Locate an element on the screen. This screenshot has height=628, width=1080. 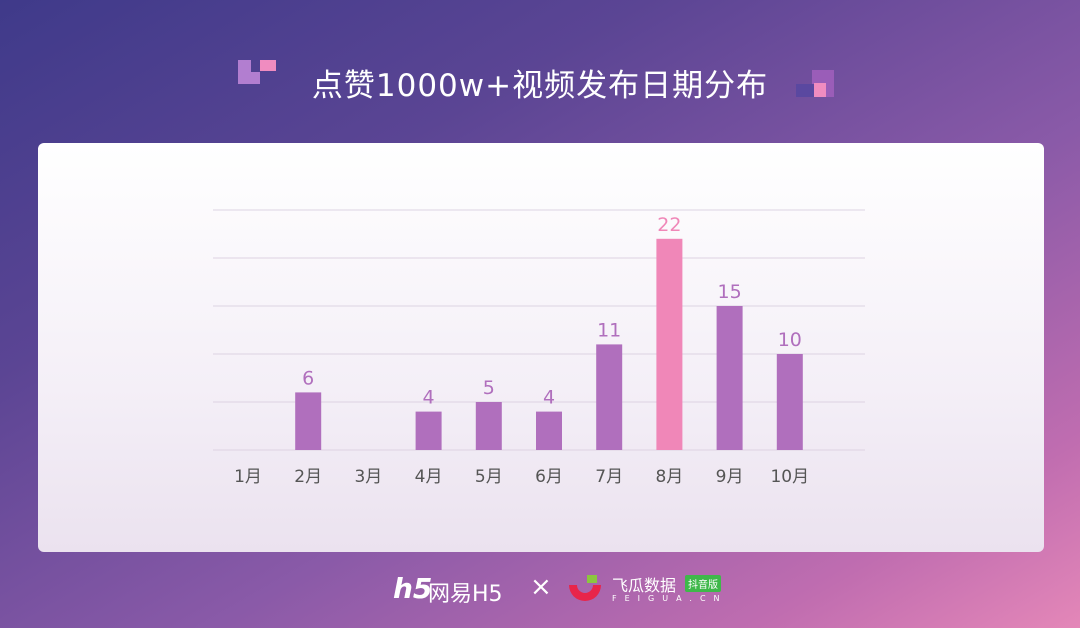
feigua-logo-icon is located at coordinates (585, 588).